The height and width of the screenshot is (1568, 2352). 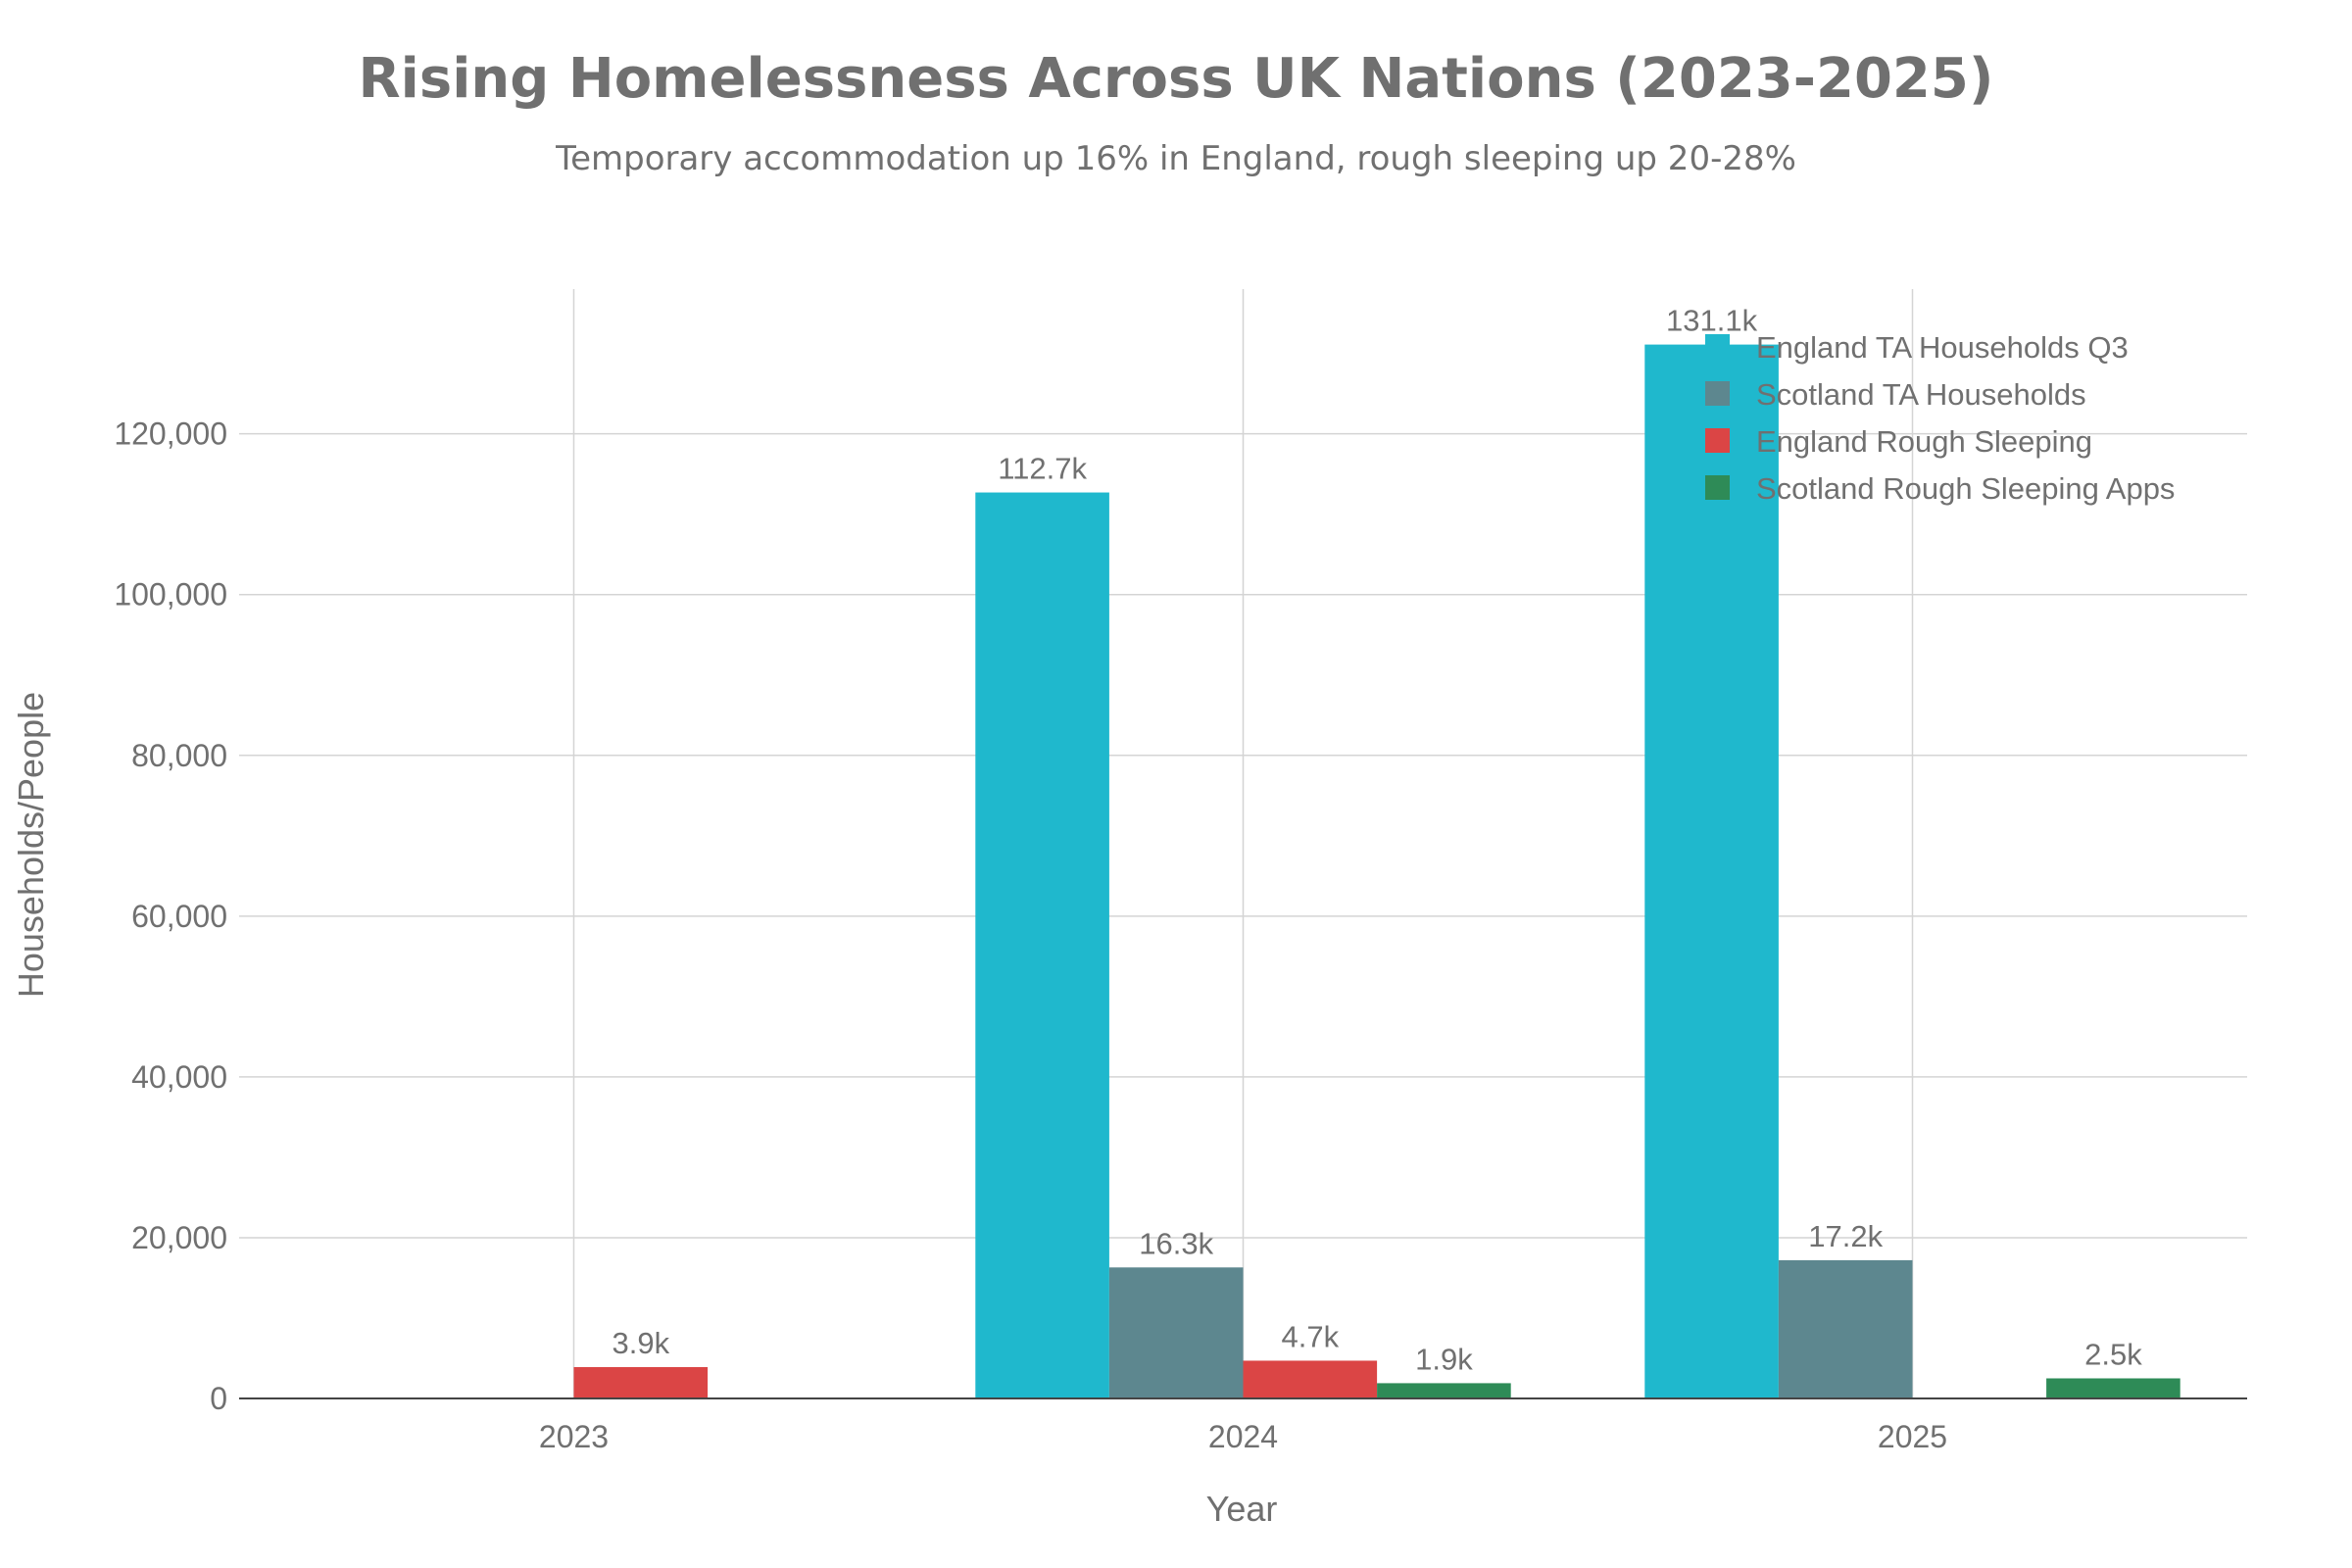 What do you see at coordinates (2113, 1354) in the screenshot?
I see `data-label: 2.5k` at bounding box center [2113, 1354].